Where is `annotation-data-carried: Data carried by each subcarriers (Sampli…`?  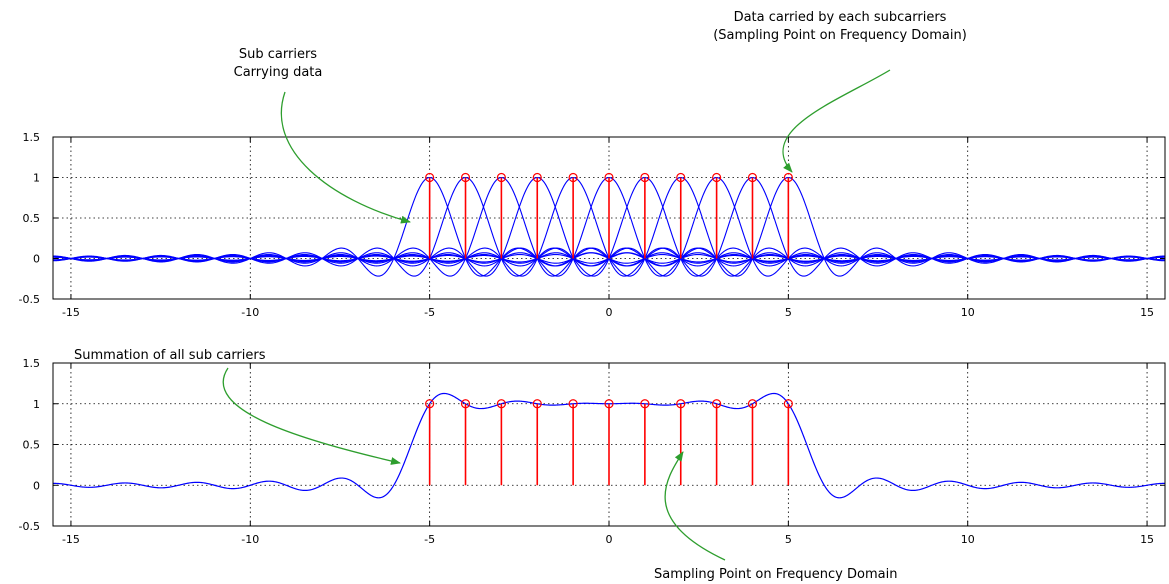
annotation-data-carried: Data carried by each subcarriers (Sampli… is located at coordinates (840, 27).